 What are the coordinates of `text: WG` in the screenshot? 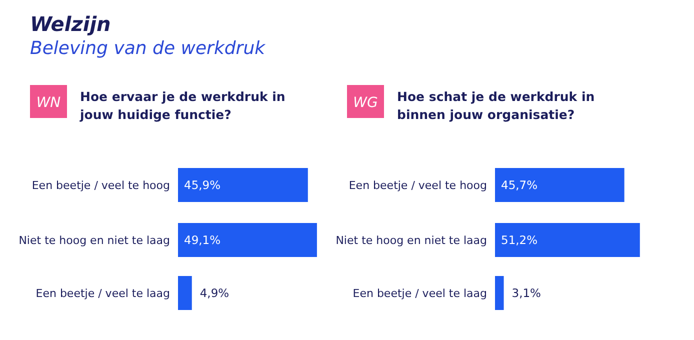 It's located at (365, 103).